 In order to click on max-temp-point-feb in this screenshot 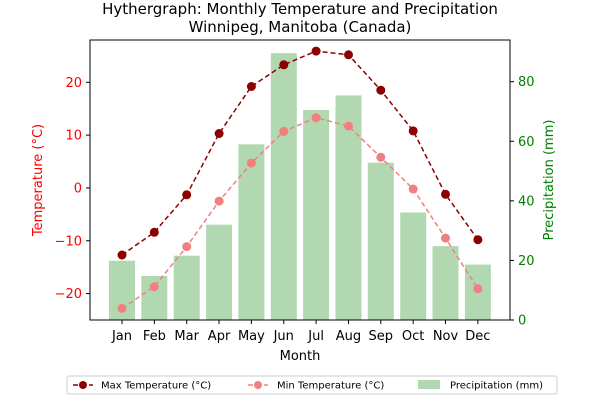, I will do `click(154, 232)`.